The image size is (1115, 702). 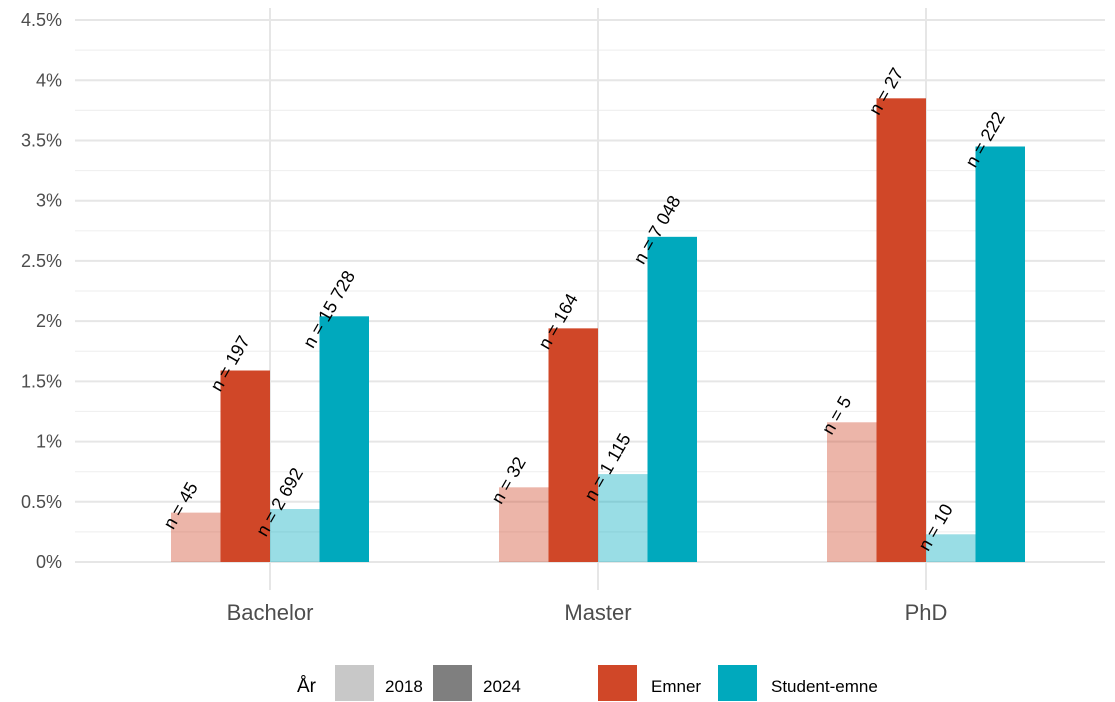 What do you see at coordinates (41, 20) in the screenshot?
I see `y-tick-label: 4.5%` at bounding box center [41, 20].